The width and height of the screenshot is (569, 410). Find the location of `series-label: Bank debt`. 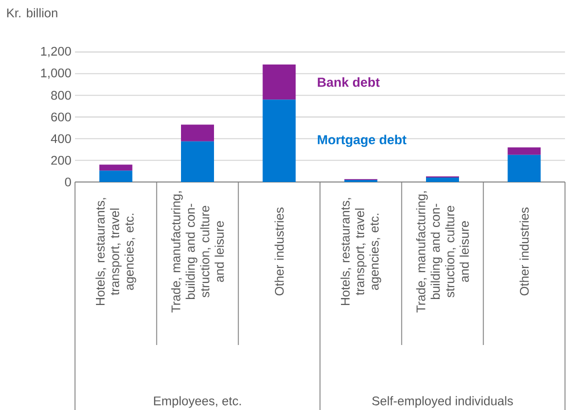

series-label: Bank debt is located at coordinates (349, 82).